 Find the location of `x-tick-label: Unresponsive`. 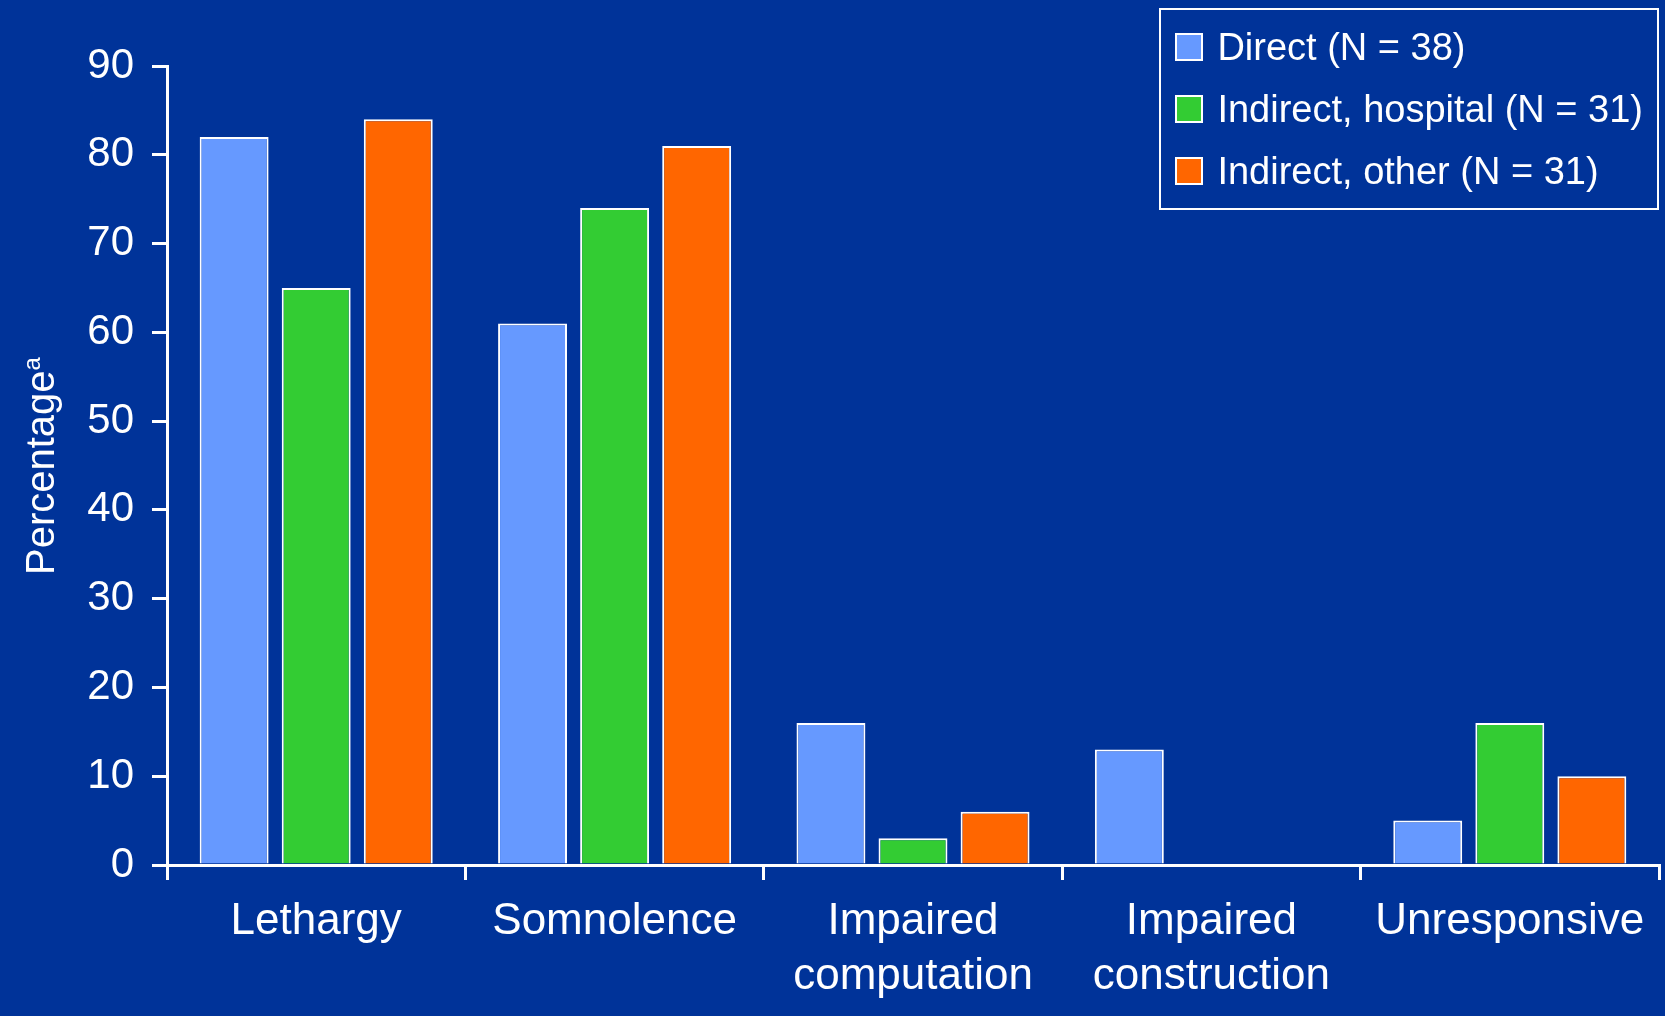

x-tick-label: Unresponsive is located at coordinates (1510, 918).